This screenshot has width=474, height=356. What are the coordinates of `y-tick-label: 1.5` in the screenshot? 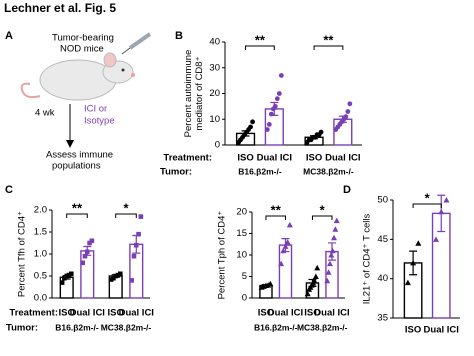 It's located at (40, 232).